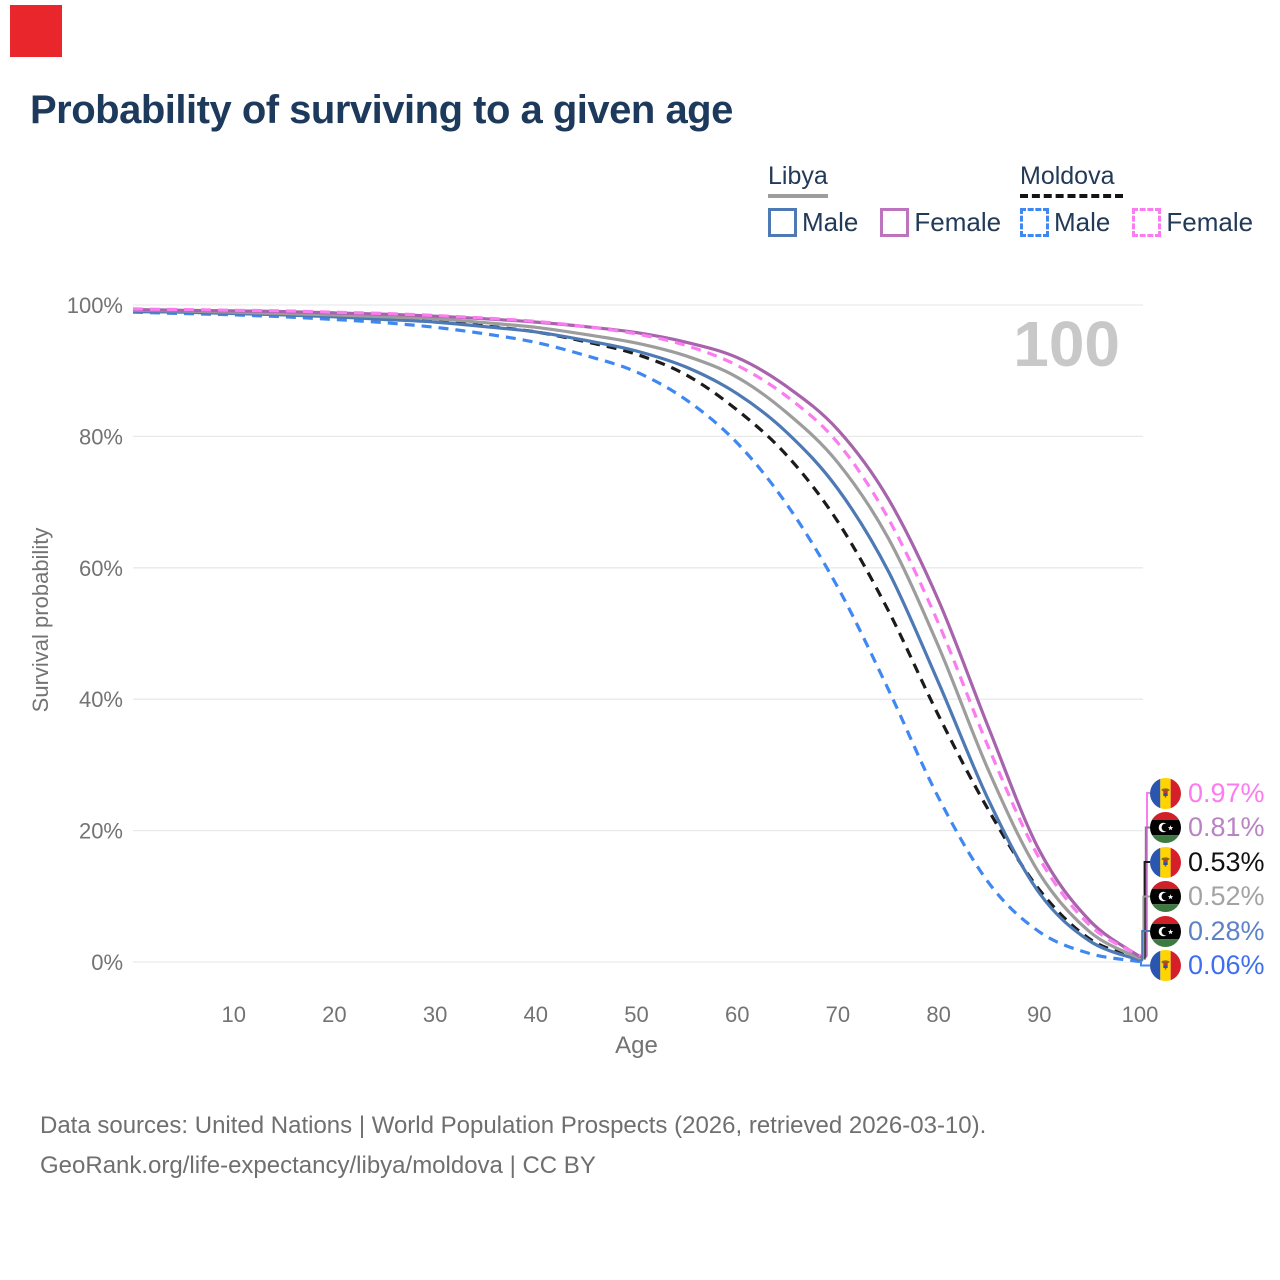  I want to click on x-tick-label: 30, so click(435, 1014).